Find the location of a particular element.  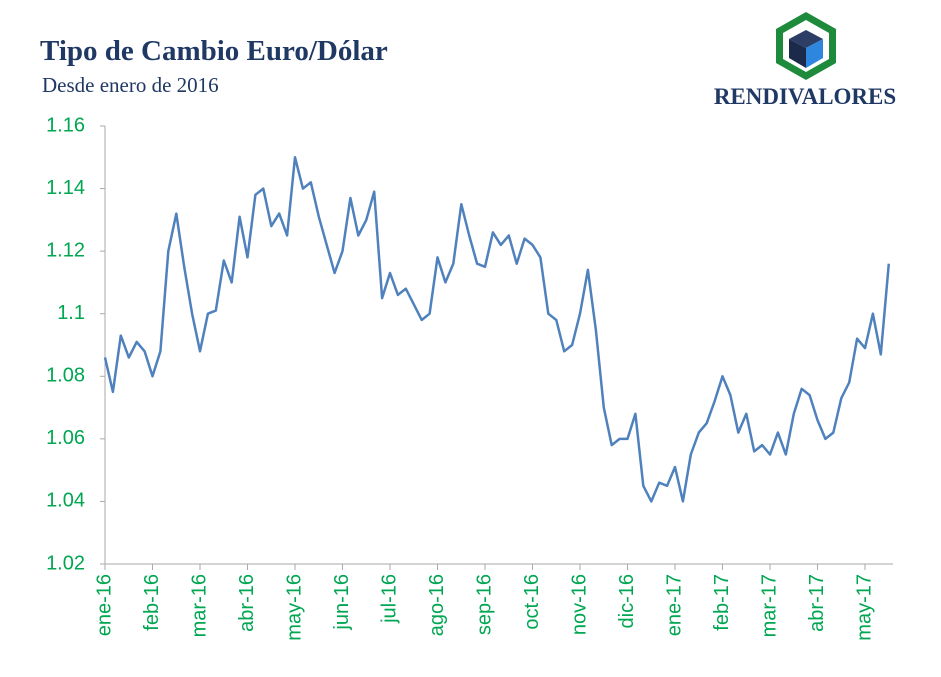

y-tick-label: 1.1 is located at coordinates (71, 313).